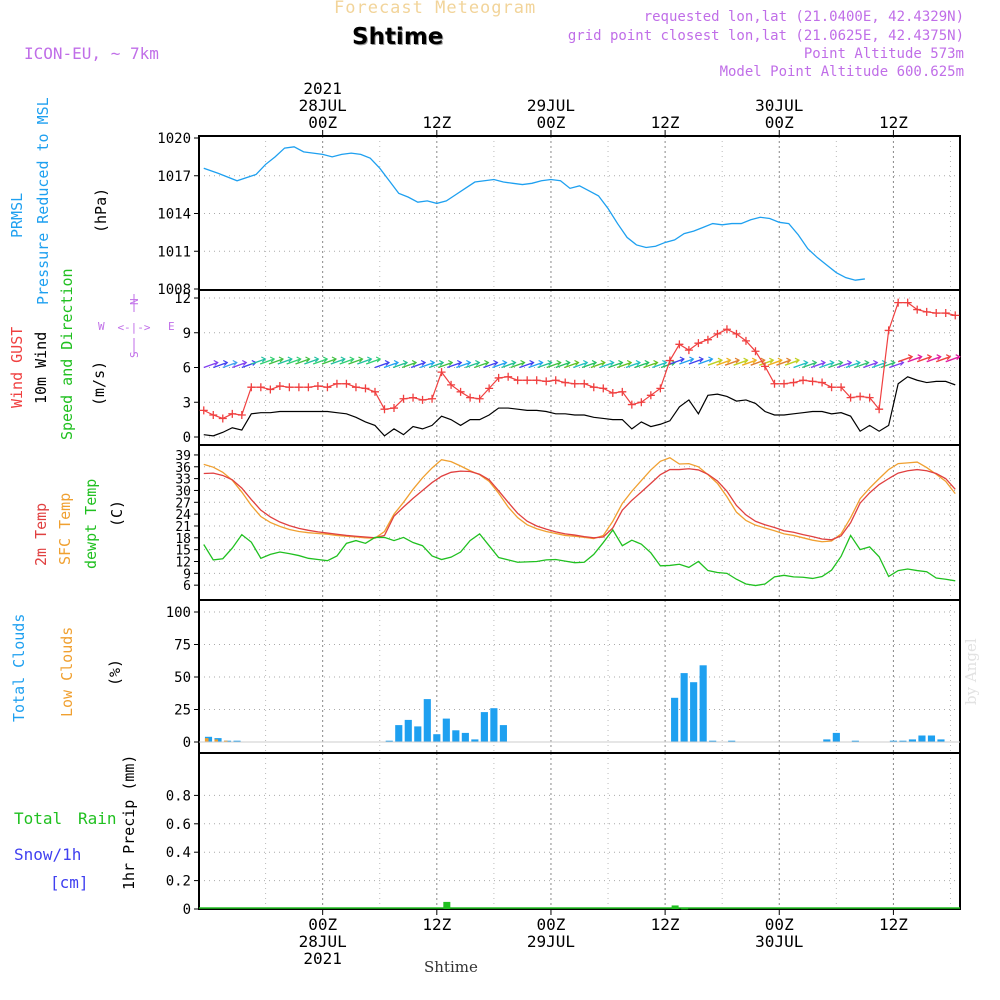 This screenshot has width=1000, height=1000. What do you see at coordinates (67, 354) in the screenshot?
I see `wind-speed-direction-label: Speed and Direction` at bounding box center [67, 354].